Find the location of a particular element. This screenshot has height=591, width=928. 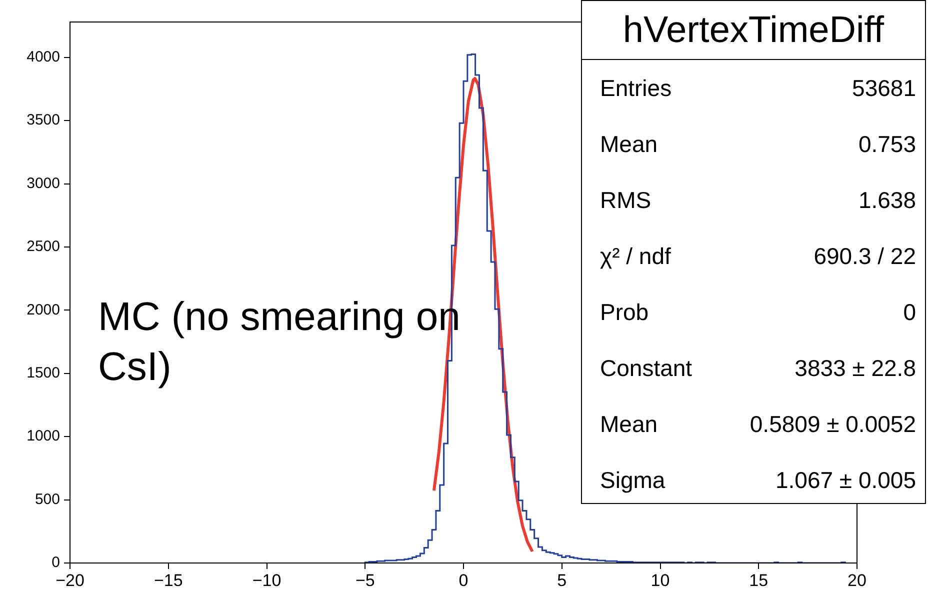

annotation: 53681 is located at coordinates (884, 88).